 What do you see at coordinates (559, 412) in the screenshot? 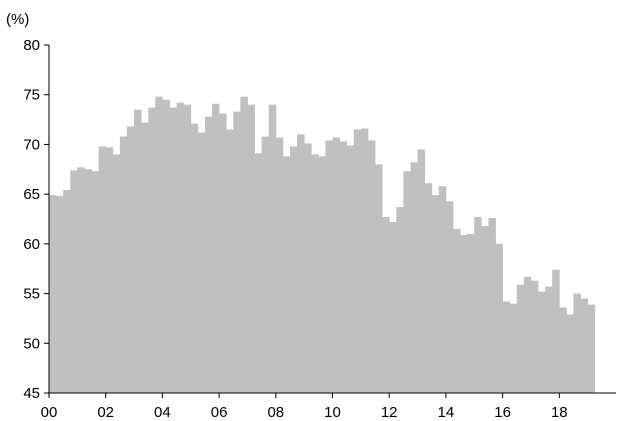
I see `x-tick-label: 18` at bounding box center [559, 412].